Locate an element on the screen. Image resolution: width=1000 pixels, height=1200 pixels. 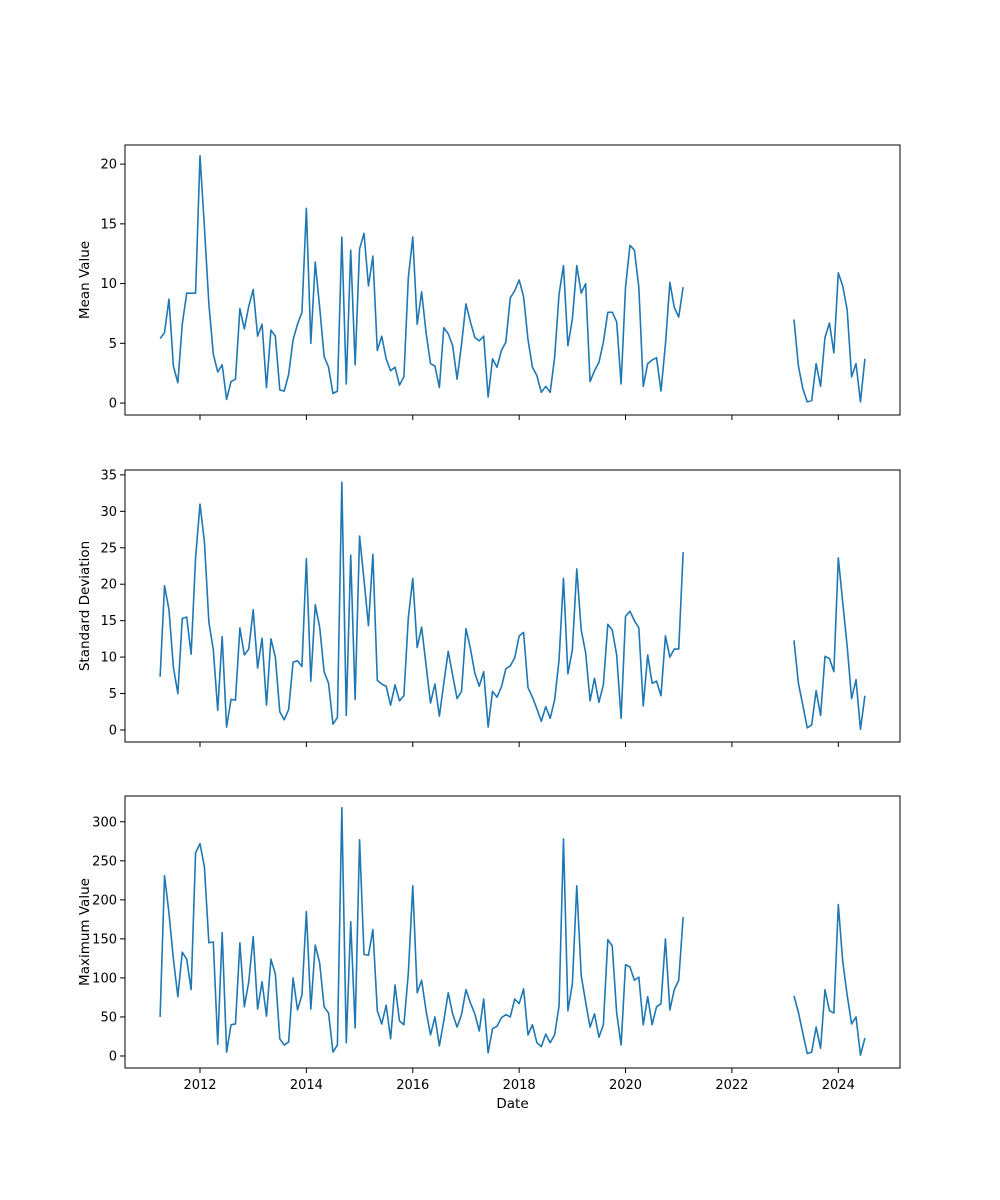
mean-value-y-axis-label: Mean Value is located at coordinates (85, 280).